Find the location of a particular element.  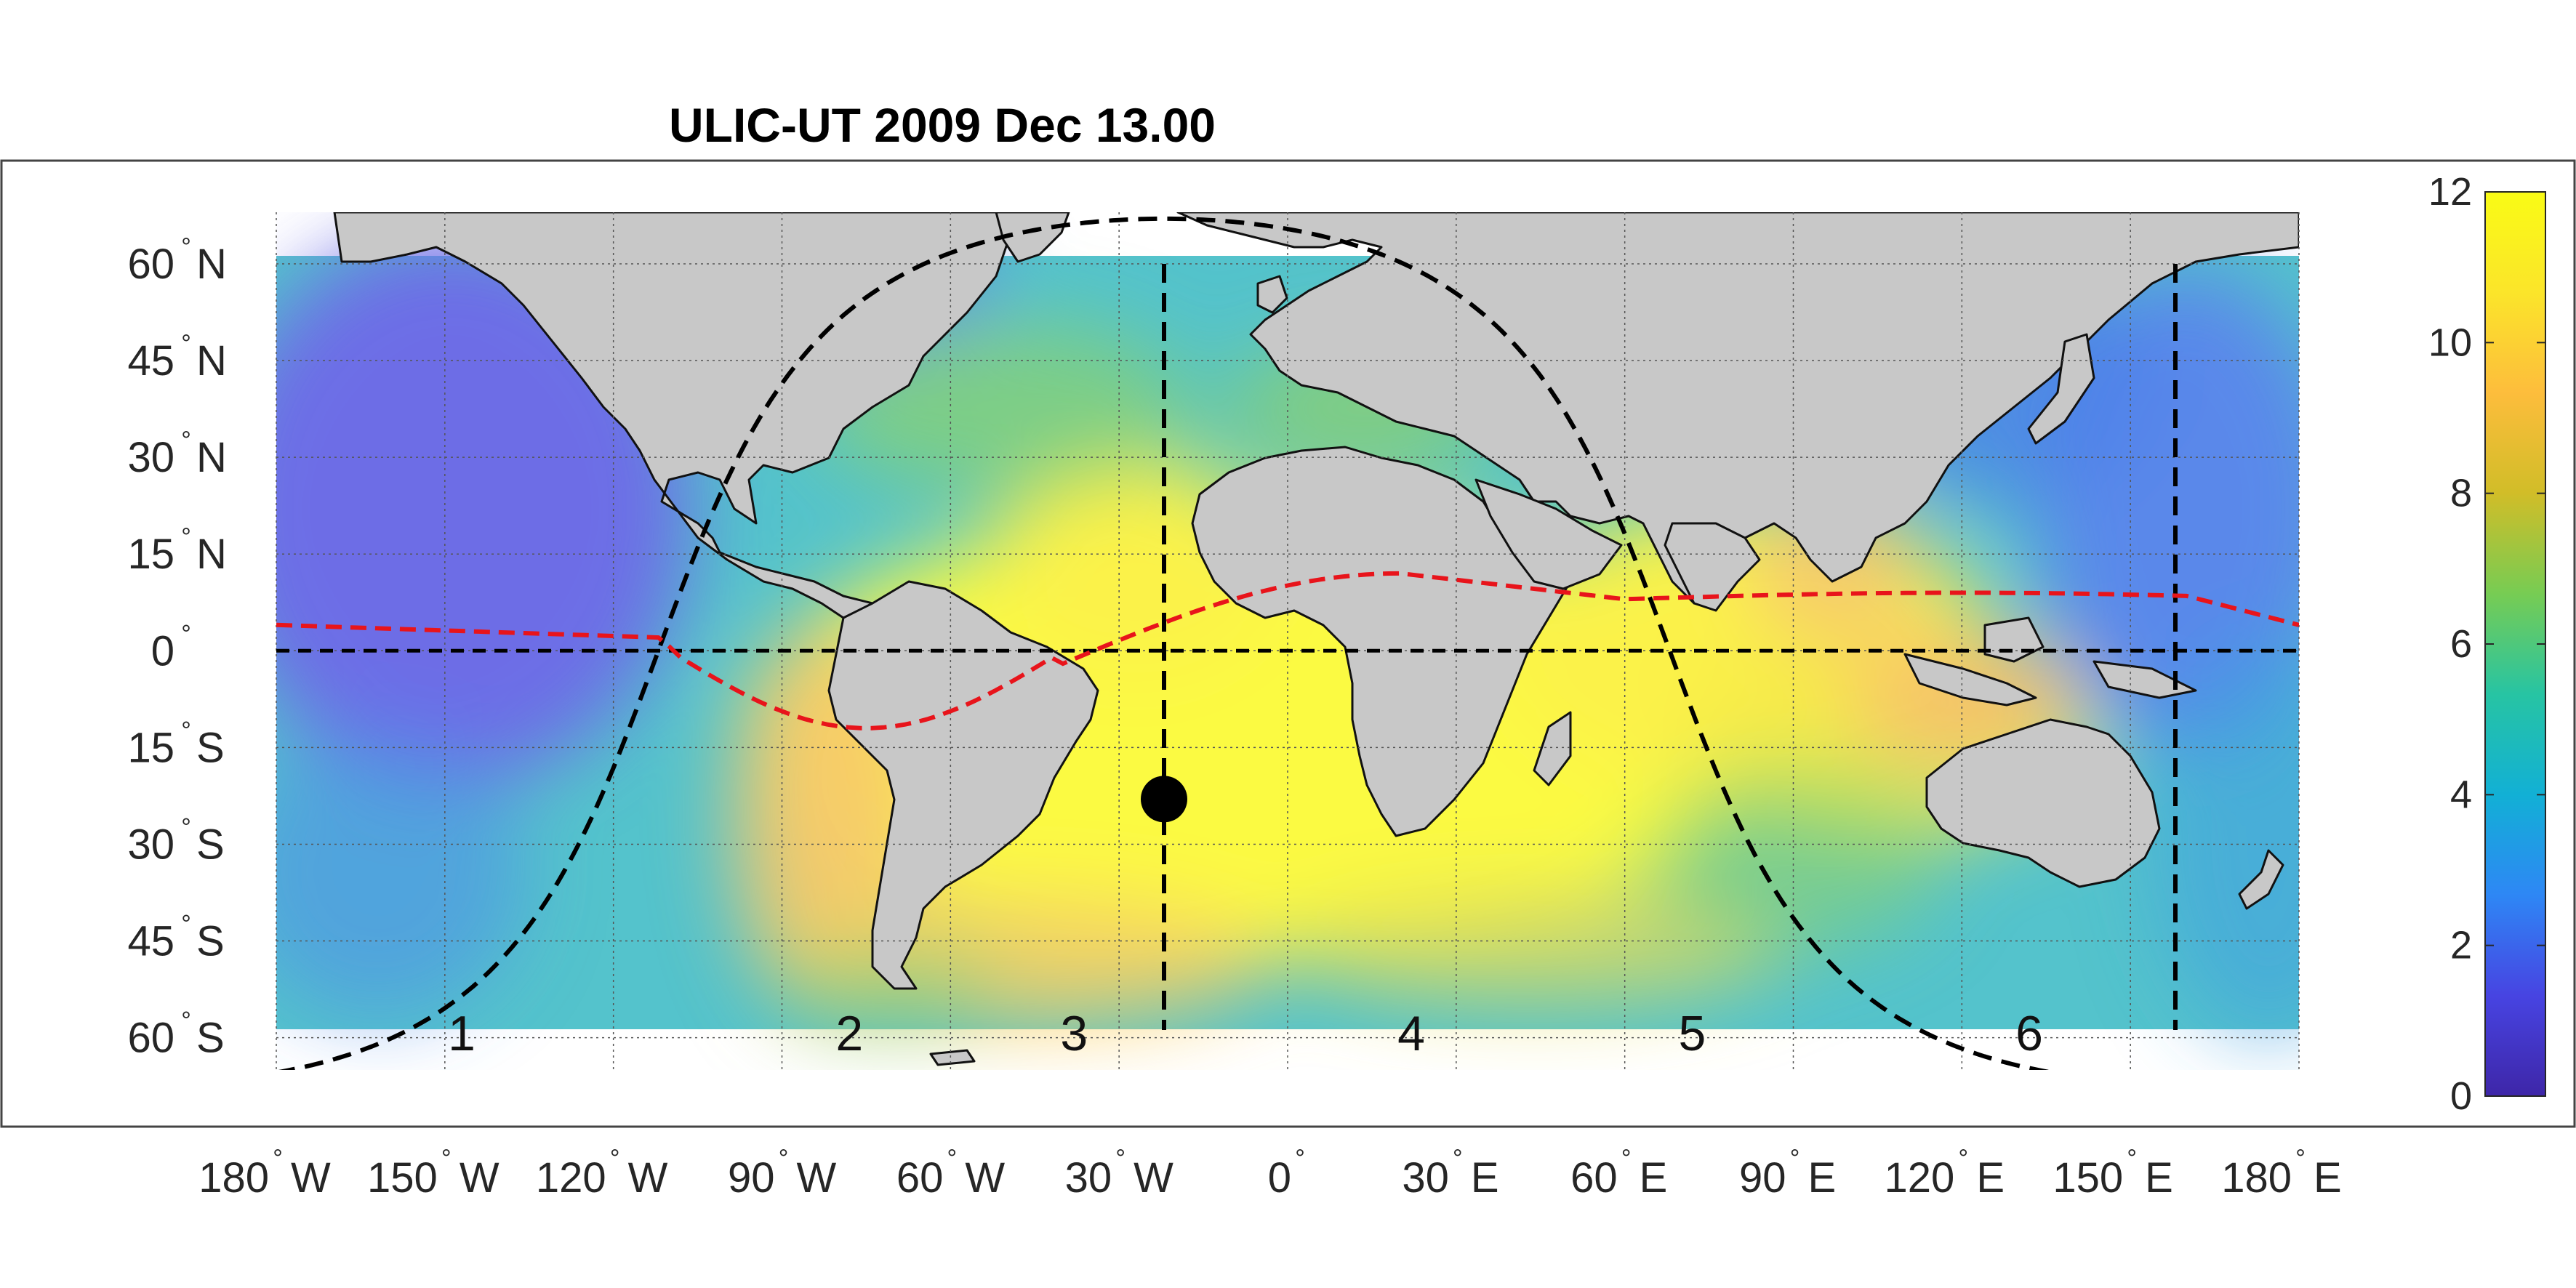

lon-tick-label: 90 ° W is located at coordinates (783, 1173).